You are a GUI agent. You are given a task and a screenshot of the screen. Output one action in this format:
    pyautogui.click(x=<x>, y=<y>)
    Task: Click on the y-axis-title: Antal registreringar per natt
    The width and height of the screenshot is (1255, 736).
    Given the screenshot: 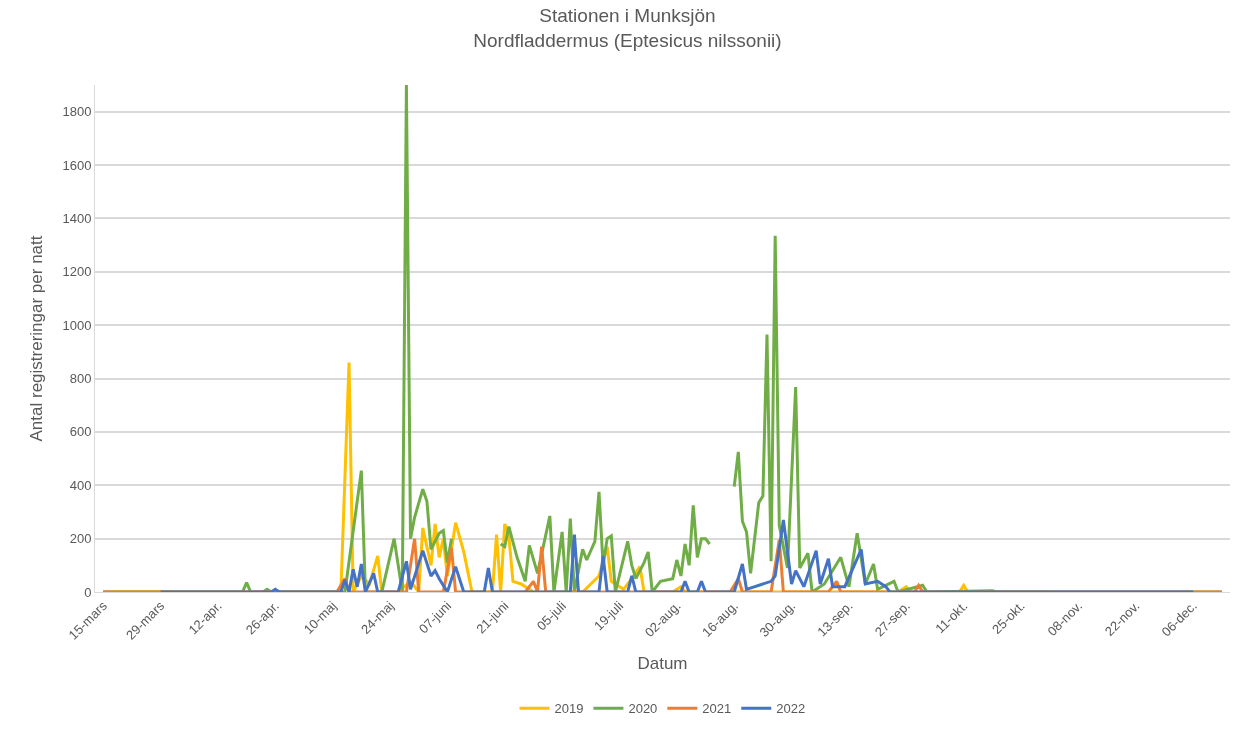 What is the action you would take?
    pyautogui.click(x=37, y=338)
    